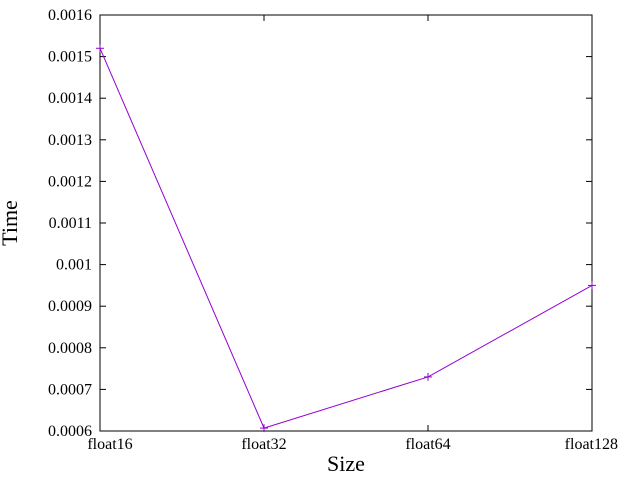 The image size is (640, 480). I want to click on x-tick-label: float16, so click(109, 444).